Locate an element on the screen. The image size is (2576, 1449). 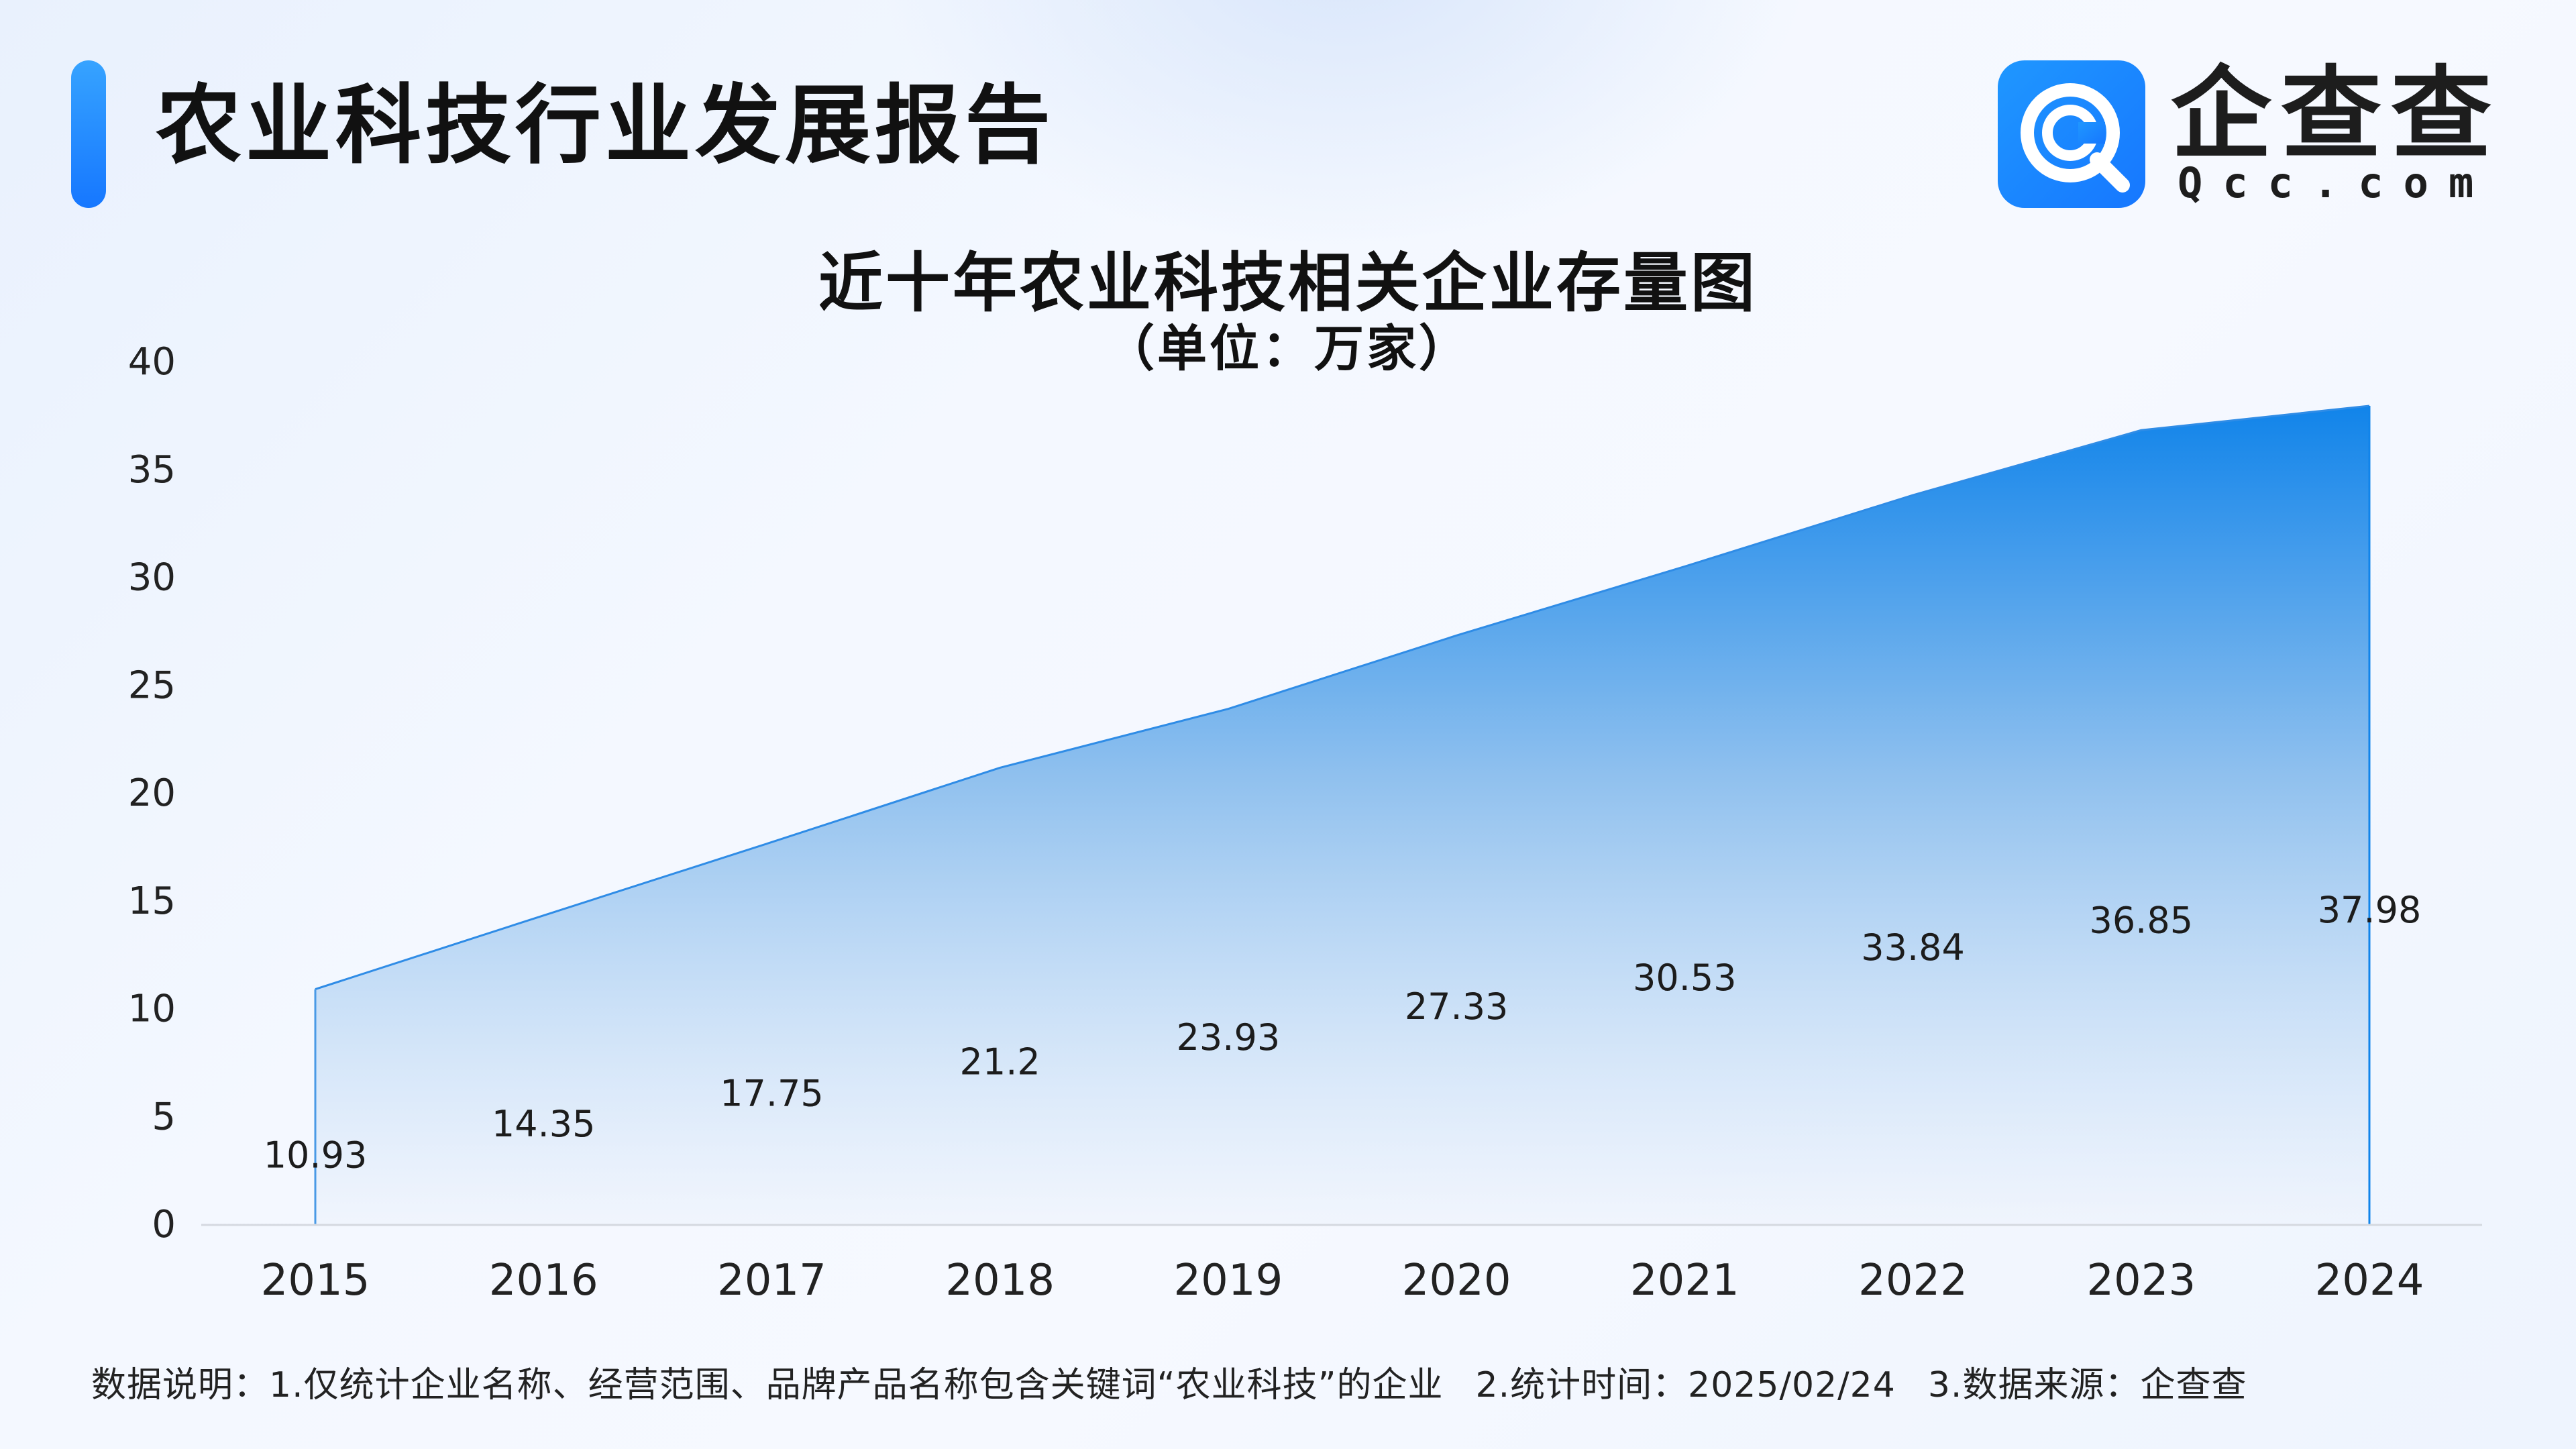
y-tick-label: 40 is located at coordinates (152, 362).